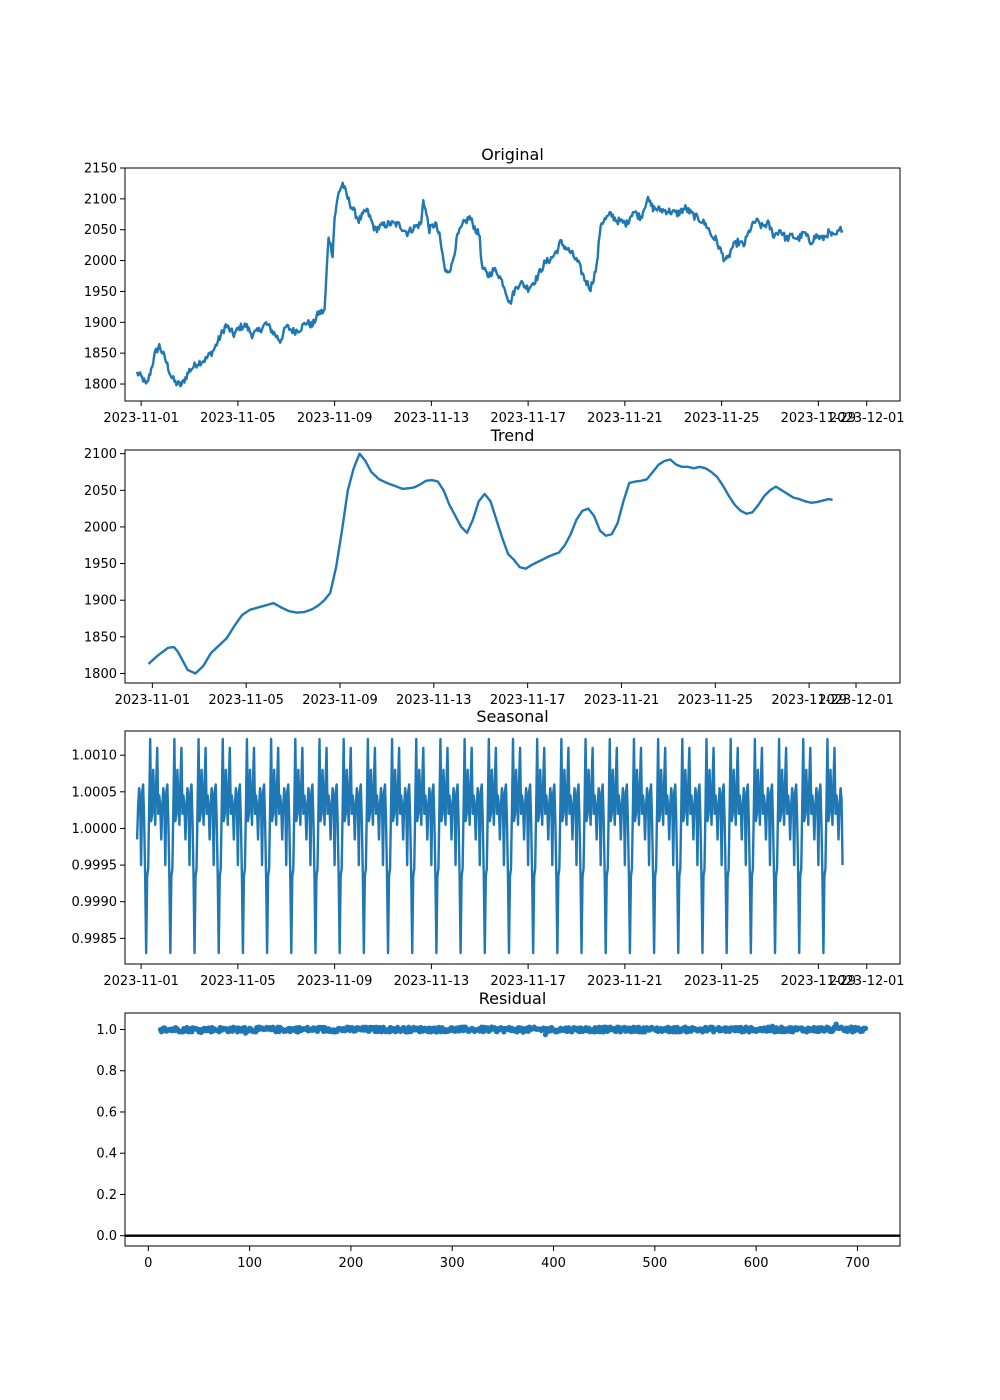  Describe the element at coordinates (249, 1263) in the screenshot. I see `x-tick-label: 100` at that location.